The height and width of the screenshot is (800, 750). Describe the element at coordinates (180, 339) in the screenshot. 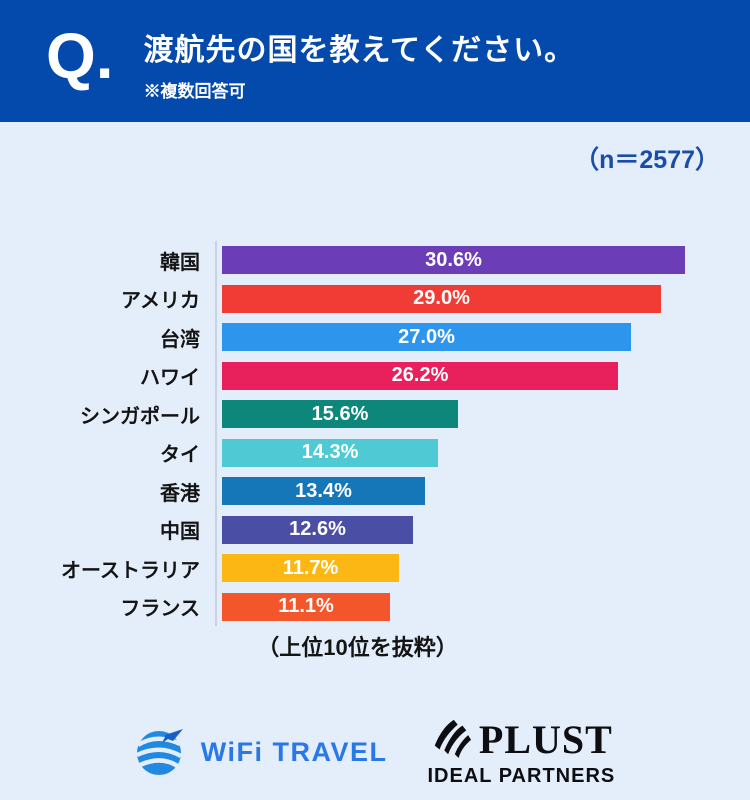

I see `bar-category-label: 台湾` at that location.